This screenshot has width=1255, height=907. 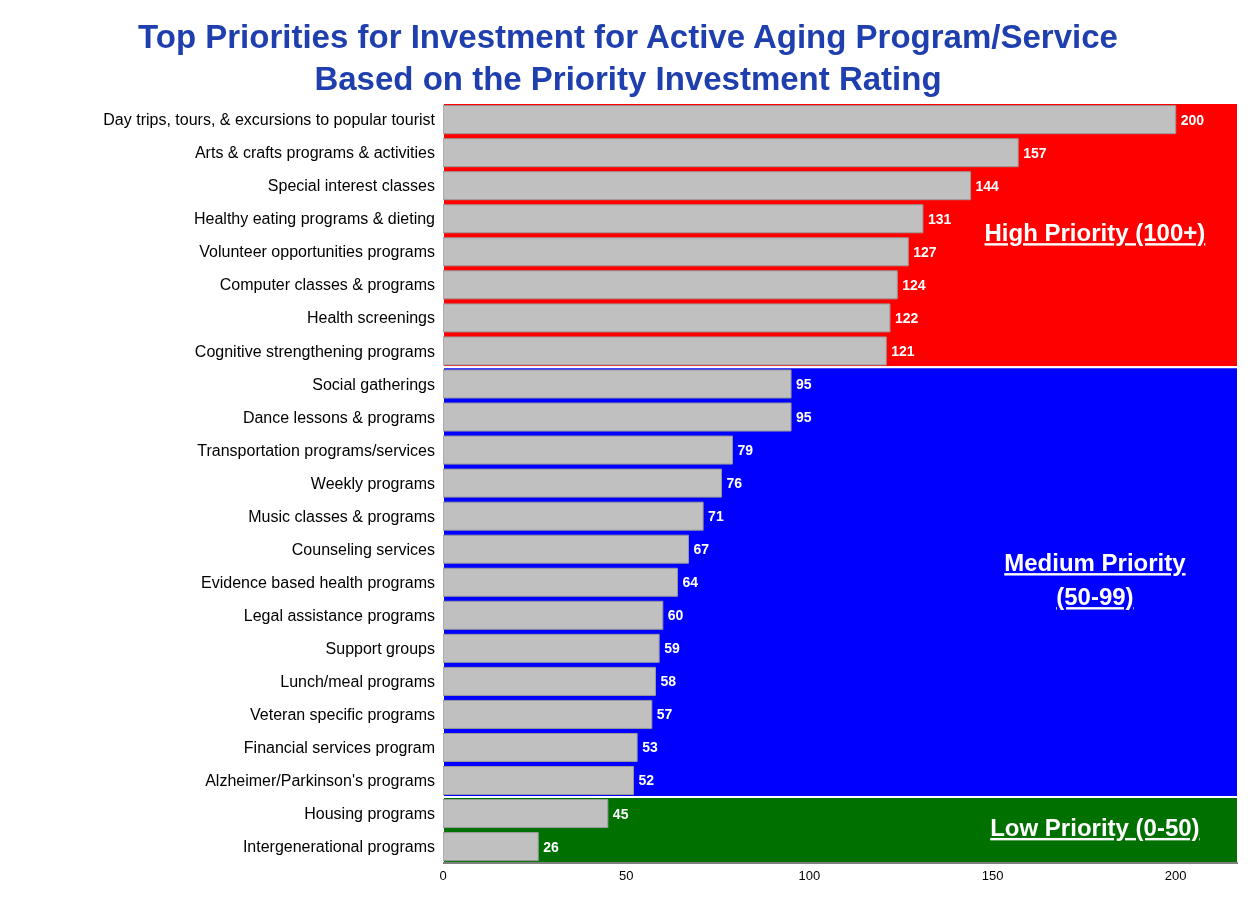 What do you see at coordinates (1035, 152) in the screenshot?
I see `data-label: 157` at bounding box center [1035, 152].